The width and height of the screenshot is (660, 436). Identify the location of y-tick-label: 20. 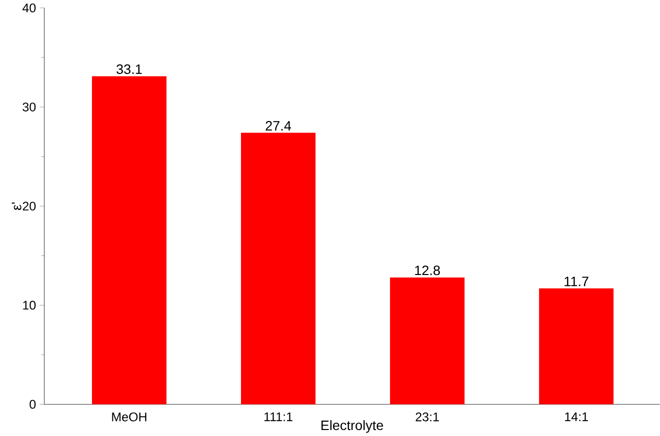
(29, 206).